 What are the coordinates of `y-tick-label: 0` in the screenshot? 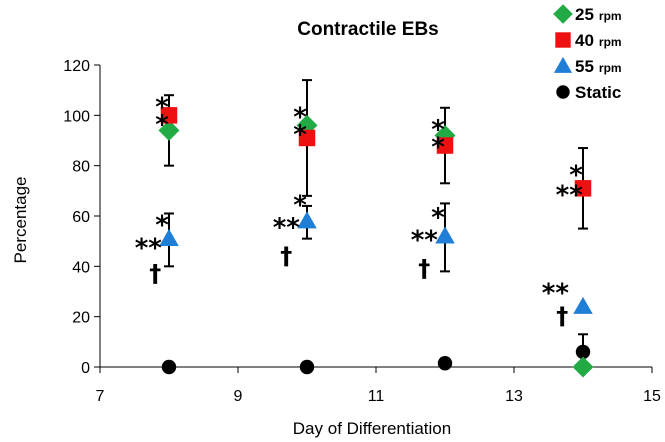 It's located at (85, 368).